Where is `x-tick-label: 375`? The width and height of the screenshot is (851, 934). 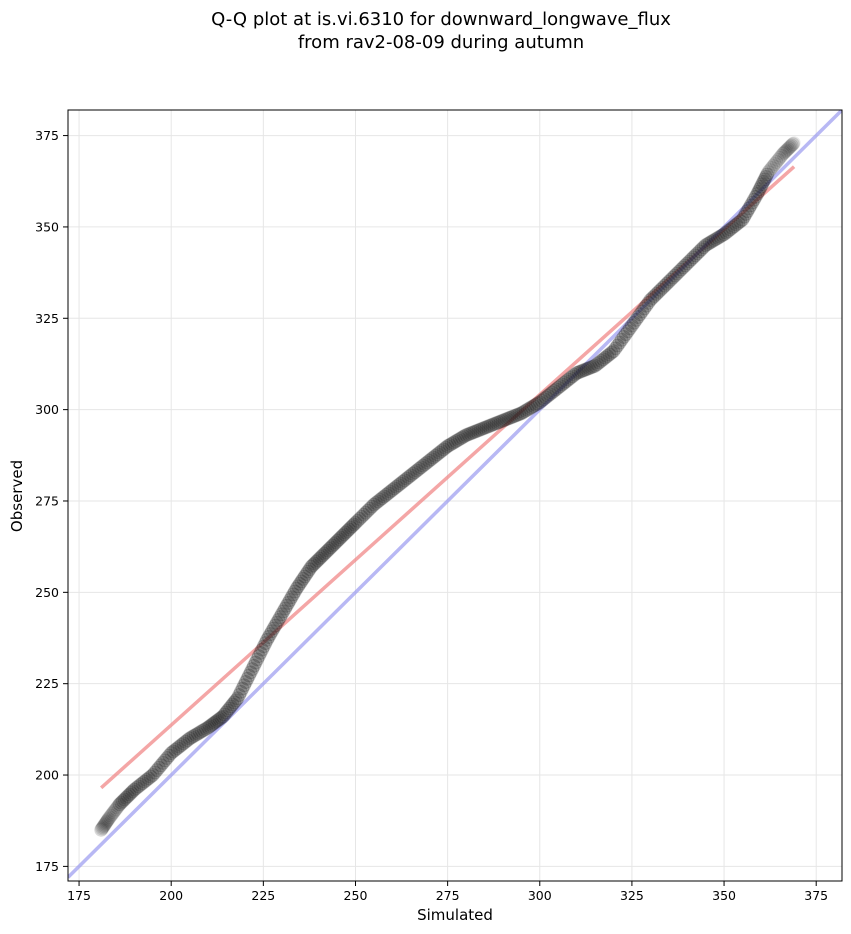 x-tick-label: 375 is located at coordinates (816, 895).